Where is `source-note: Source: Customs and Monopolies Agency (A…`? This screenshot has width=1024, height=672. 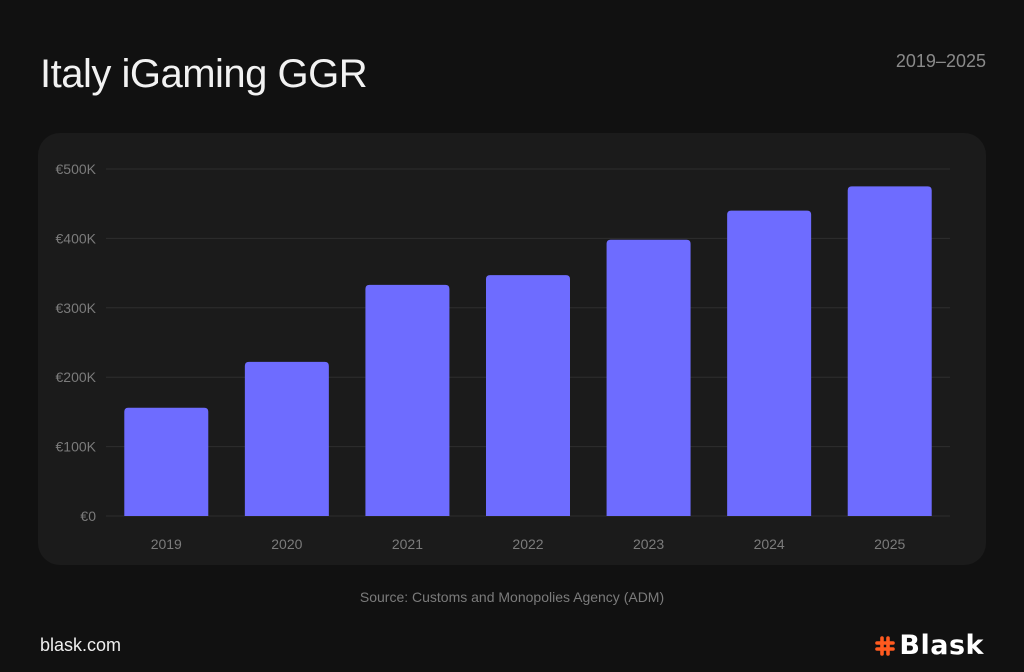 source-note: Source: Customs and Monopolies Agency (A… is located at coordinates (512, 597).